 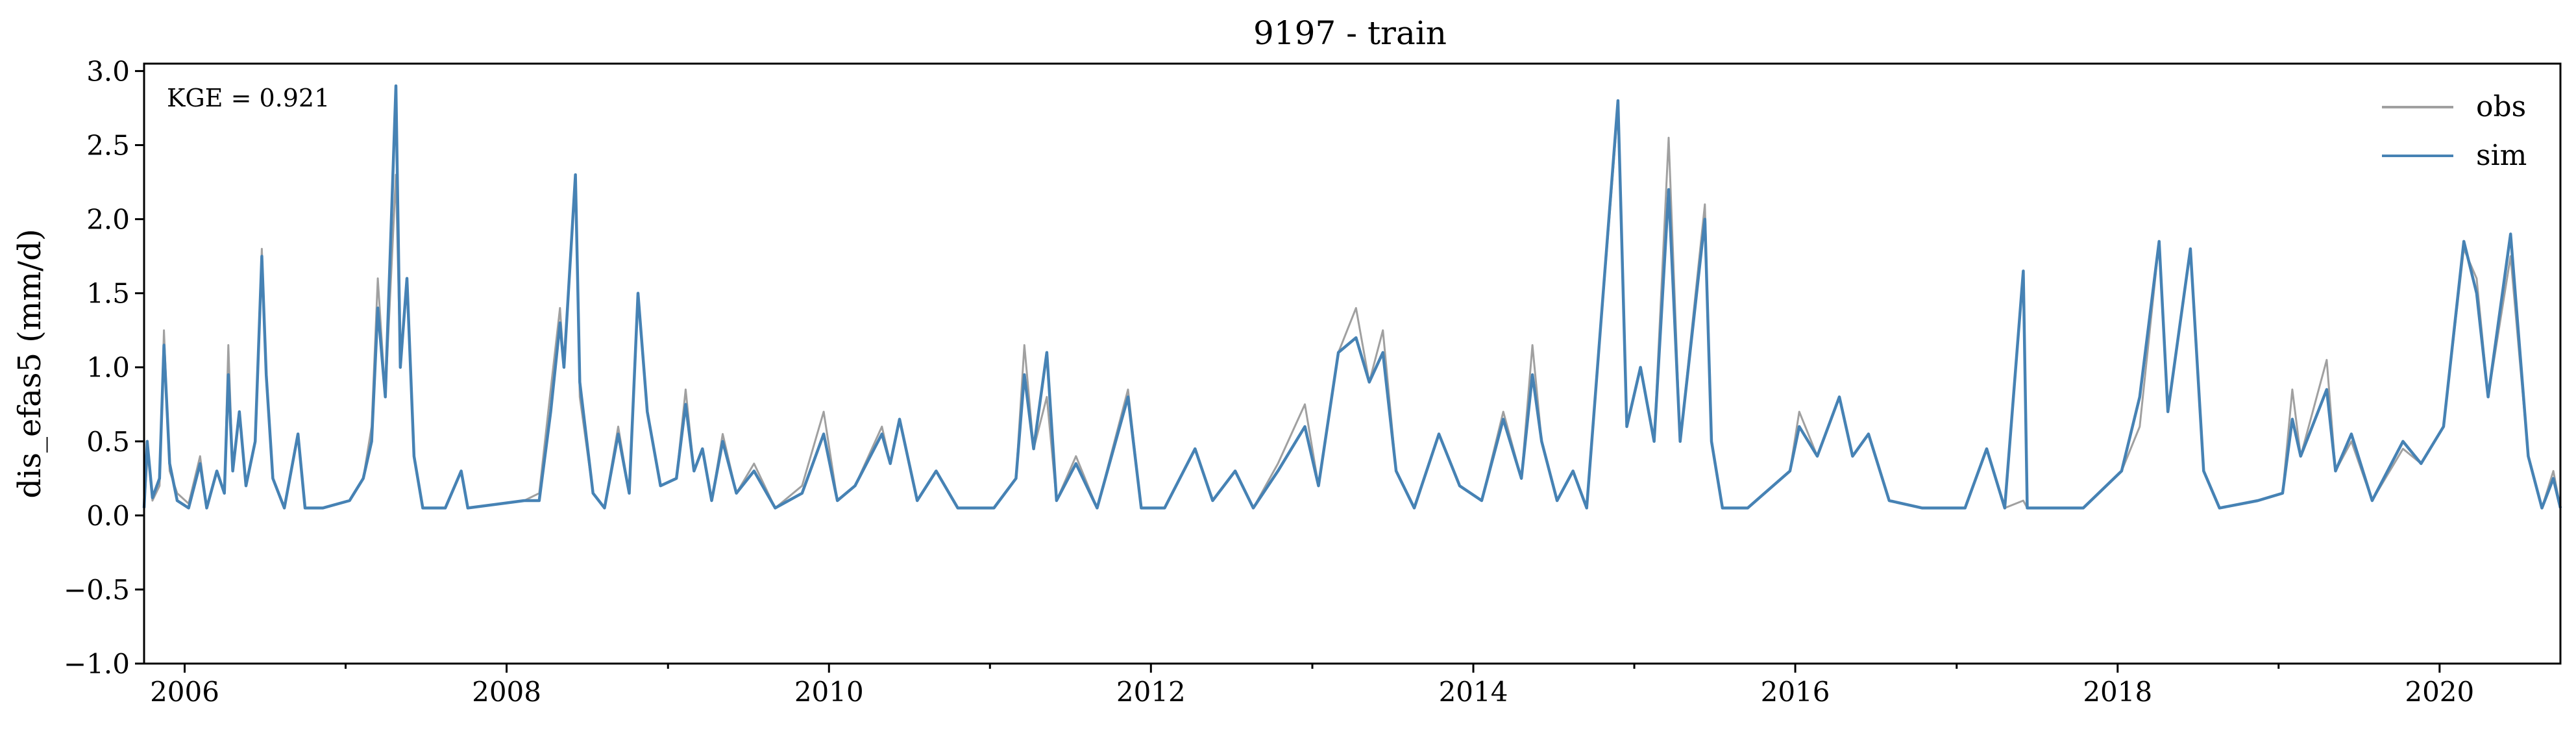 What do you see at coordinates (108, 442) in the screenshot?
I see `y-tick-label: 0.5` at bounding box center [108, 442].